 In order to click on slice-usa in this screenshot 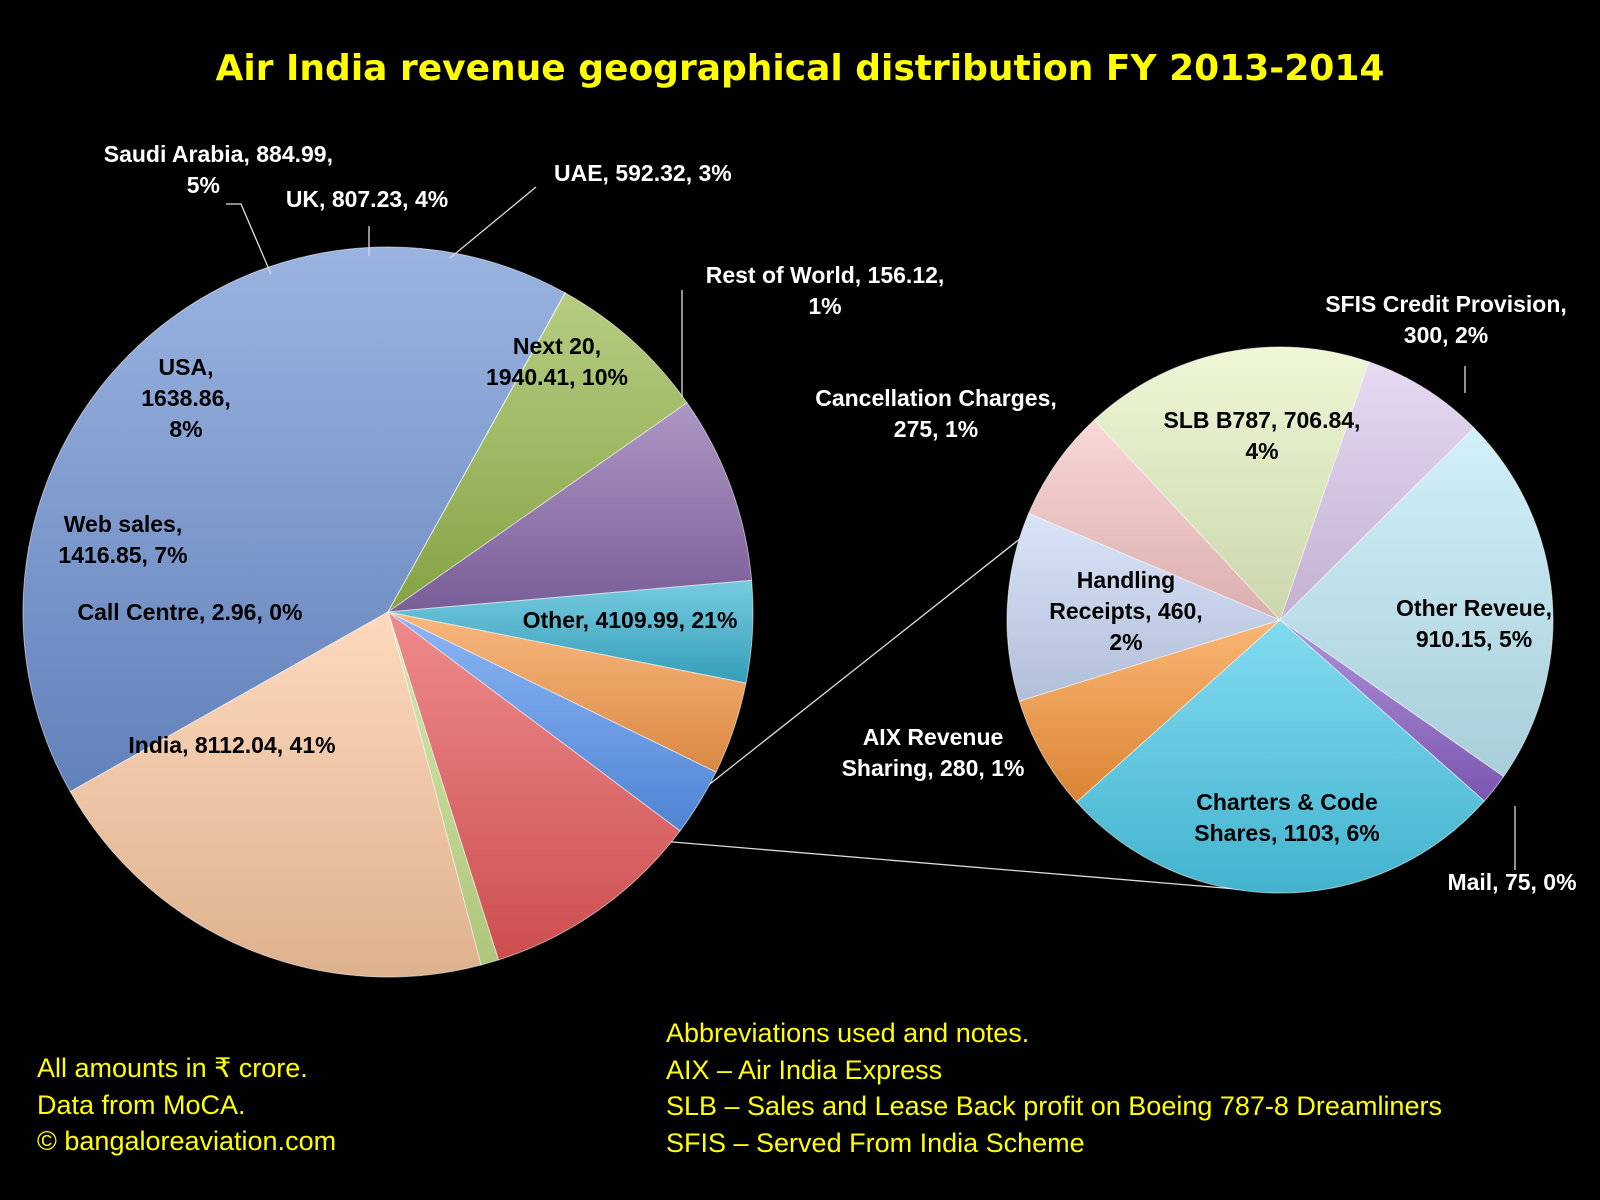, I will do `click(569, 507)`.